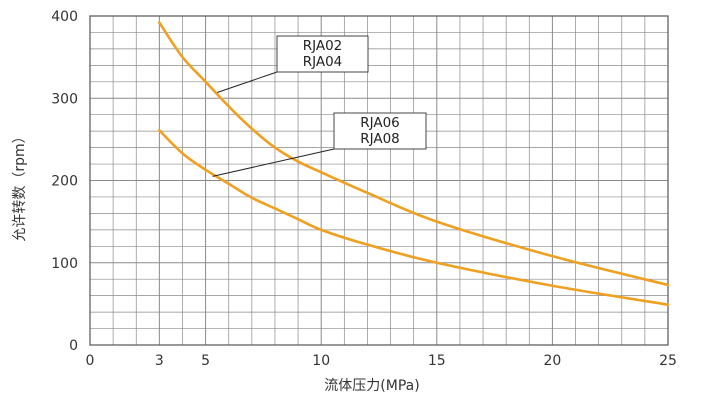  Describe the element at coordinates (552, 361) in the screenshot. I see `x-tick-label: 20` at that location.